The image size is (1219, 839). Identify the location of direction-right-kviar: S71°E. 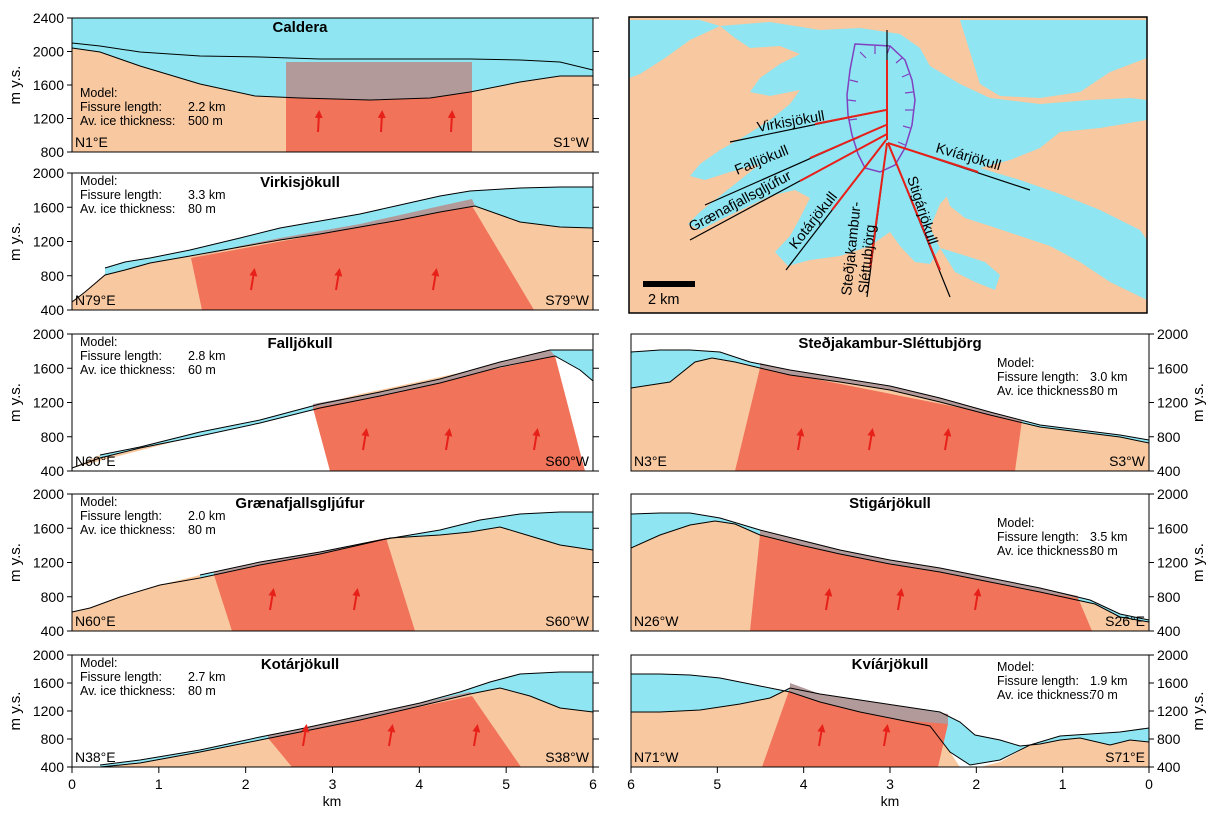
(1125, 757).